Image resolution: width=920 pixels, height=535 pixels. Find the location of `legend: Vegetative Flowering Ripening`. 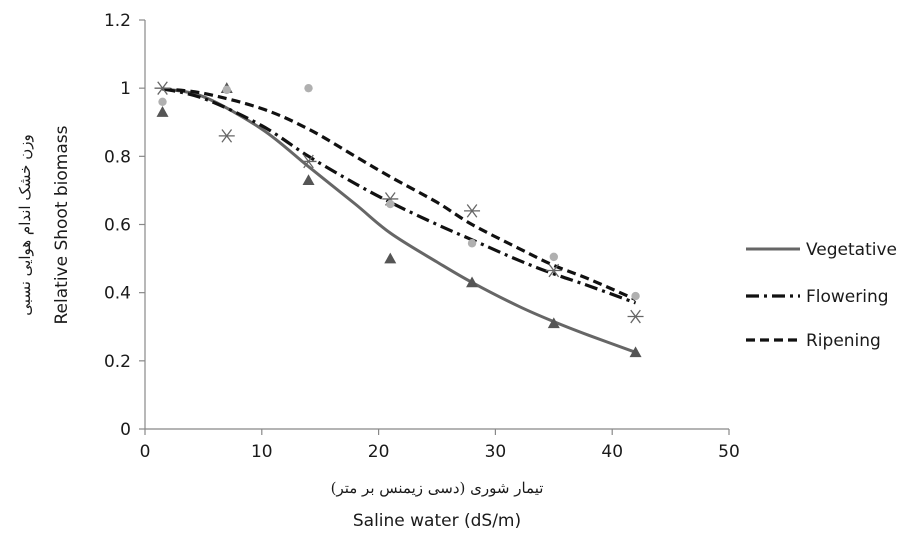

legend: Vegetative Flowering Ripening is located at coordinates (821, 295).